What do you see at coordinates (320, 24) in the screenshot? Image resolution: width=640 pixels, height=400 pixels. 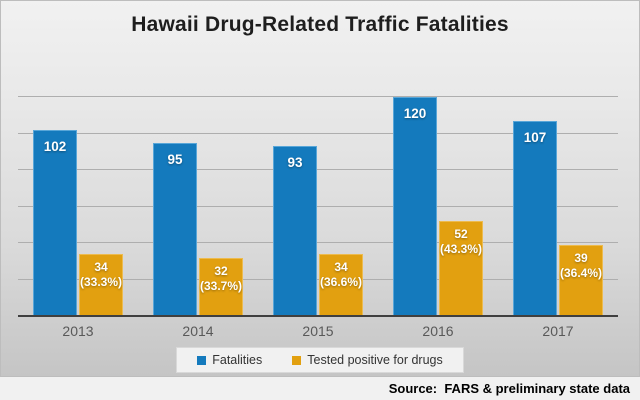 I see `page-title: Hawaii Drug-Related Traffic Fatalities` at bounding box center [320, 24].